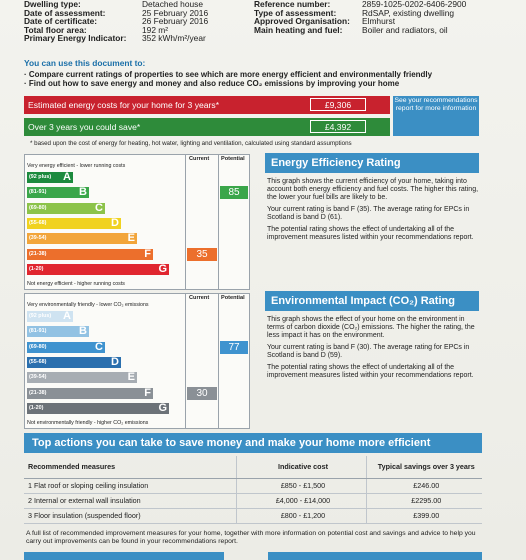 This screenshot has height=560, width=526. What do you see at coordinates (372, 301) in the screenshot?
I see `environment-section-title: Environmental Impact (CO₂) Rating` at bounding box center [372, 301].